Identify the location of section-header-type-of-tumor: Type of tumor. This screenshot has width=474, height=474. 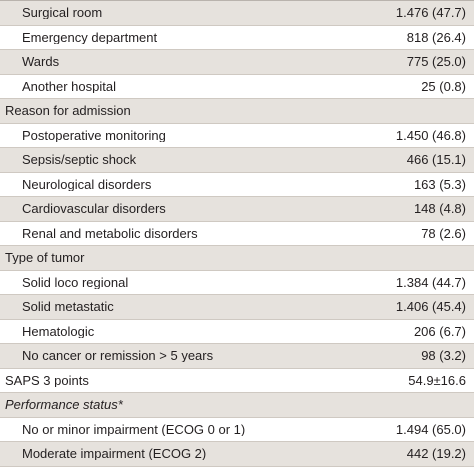
(237, 258).